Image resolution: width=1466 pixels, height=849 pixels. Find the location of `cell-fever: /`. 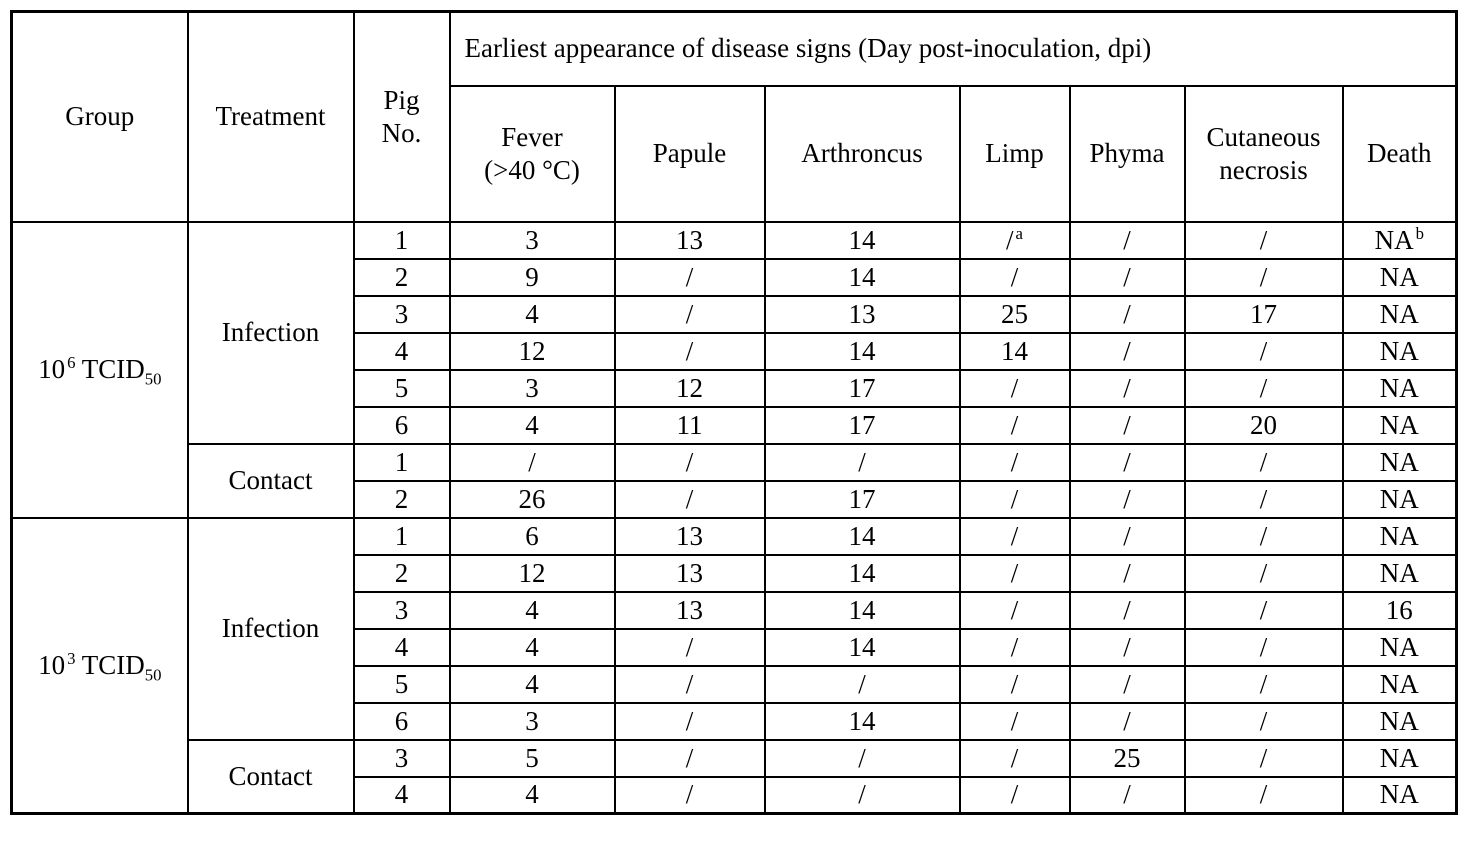

cell-fever: / is located at coordinates (532, 462).